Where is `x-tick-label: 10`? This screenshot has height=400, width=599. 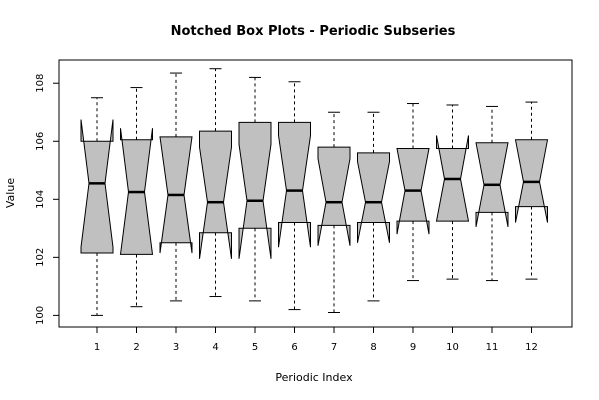
x-tick-label: 10 is located at coordinates (452, 347).